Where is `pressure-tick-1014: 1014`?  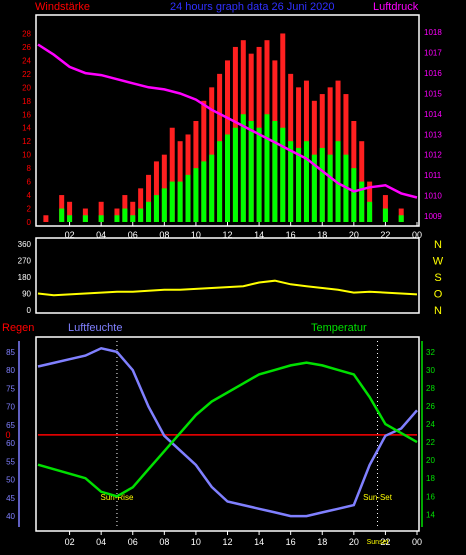
pressure-tick-1014: 1014 is located at coordinates (433, 114).